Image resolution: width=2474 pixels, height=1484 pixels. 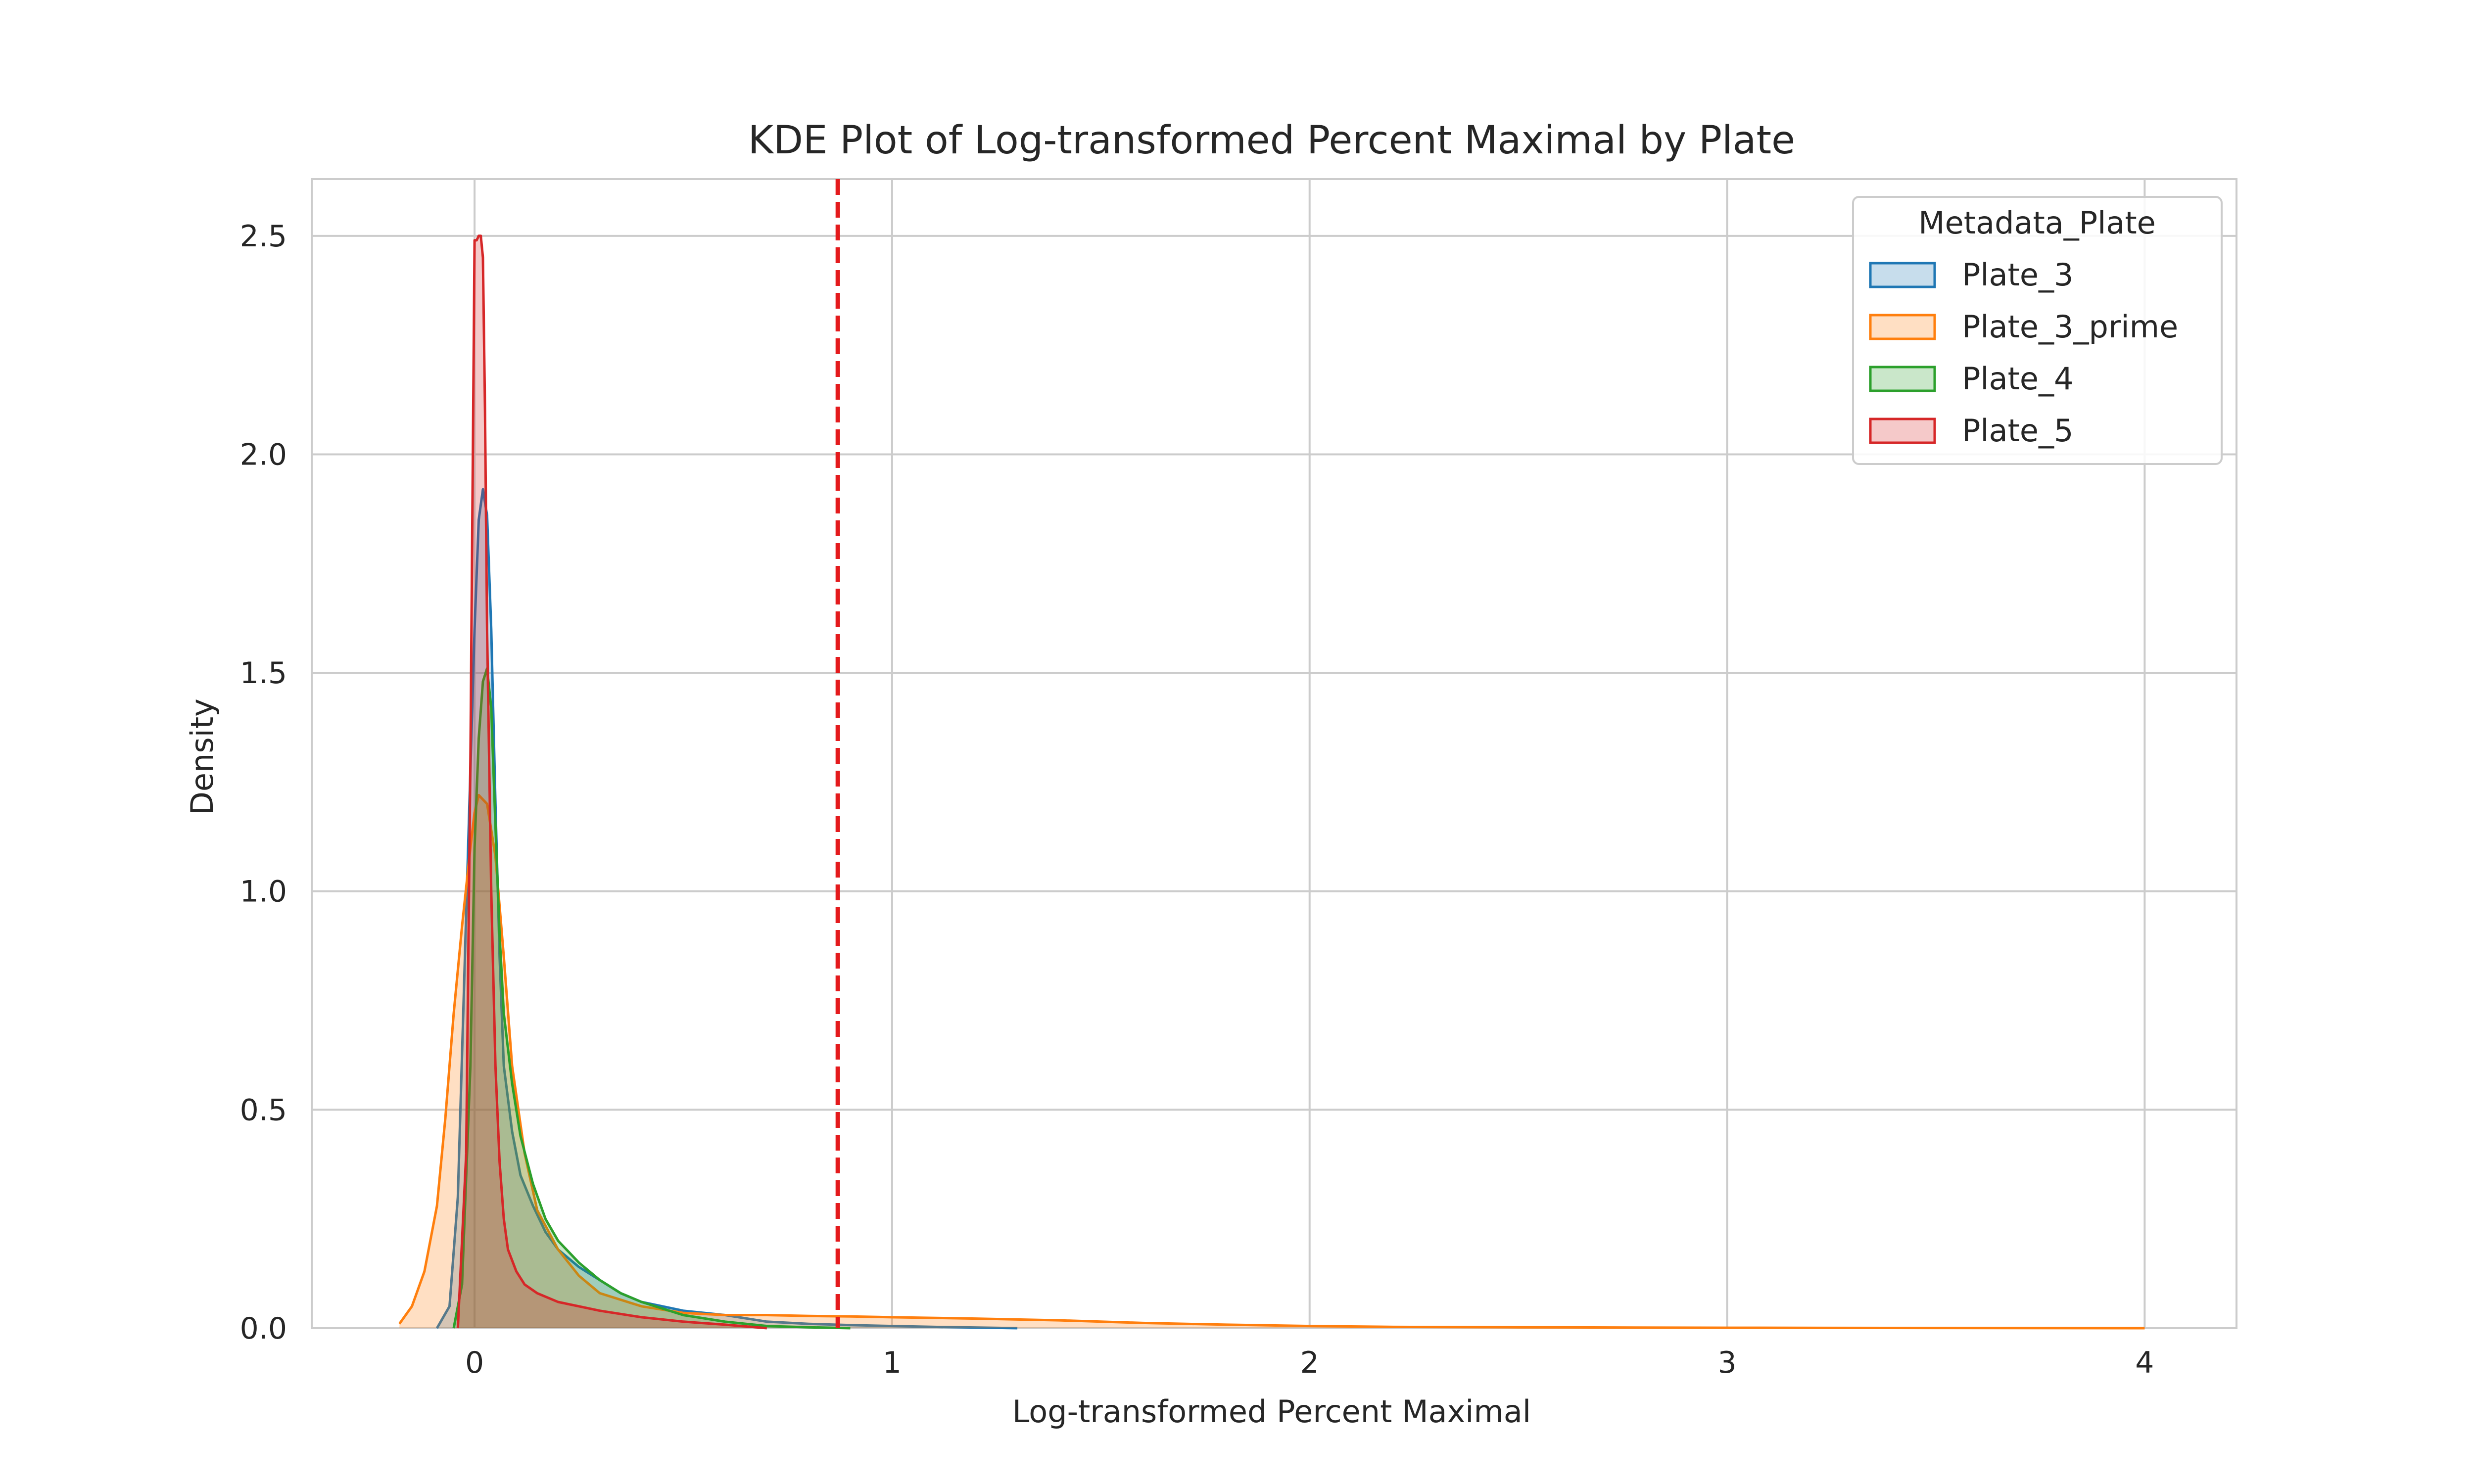 I want to click on legend-items: Plate_3 Plate_3_prime Plate_4 Plate_5, so click(x=2024, y=353).